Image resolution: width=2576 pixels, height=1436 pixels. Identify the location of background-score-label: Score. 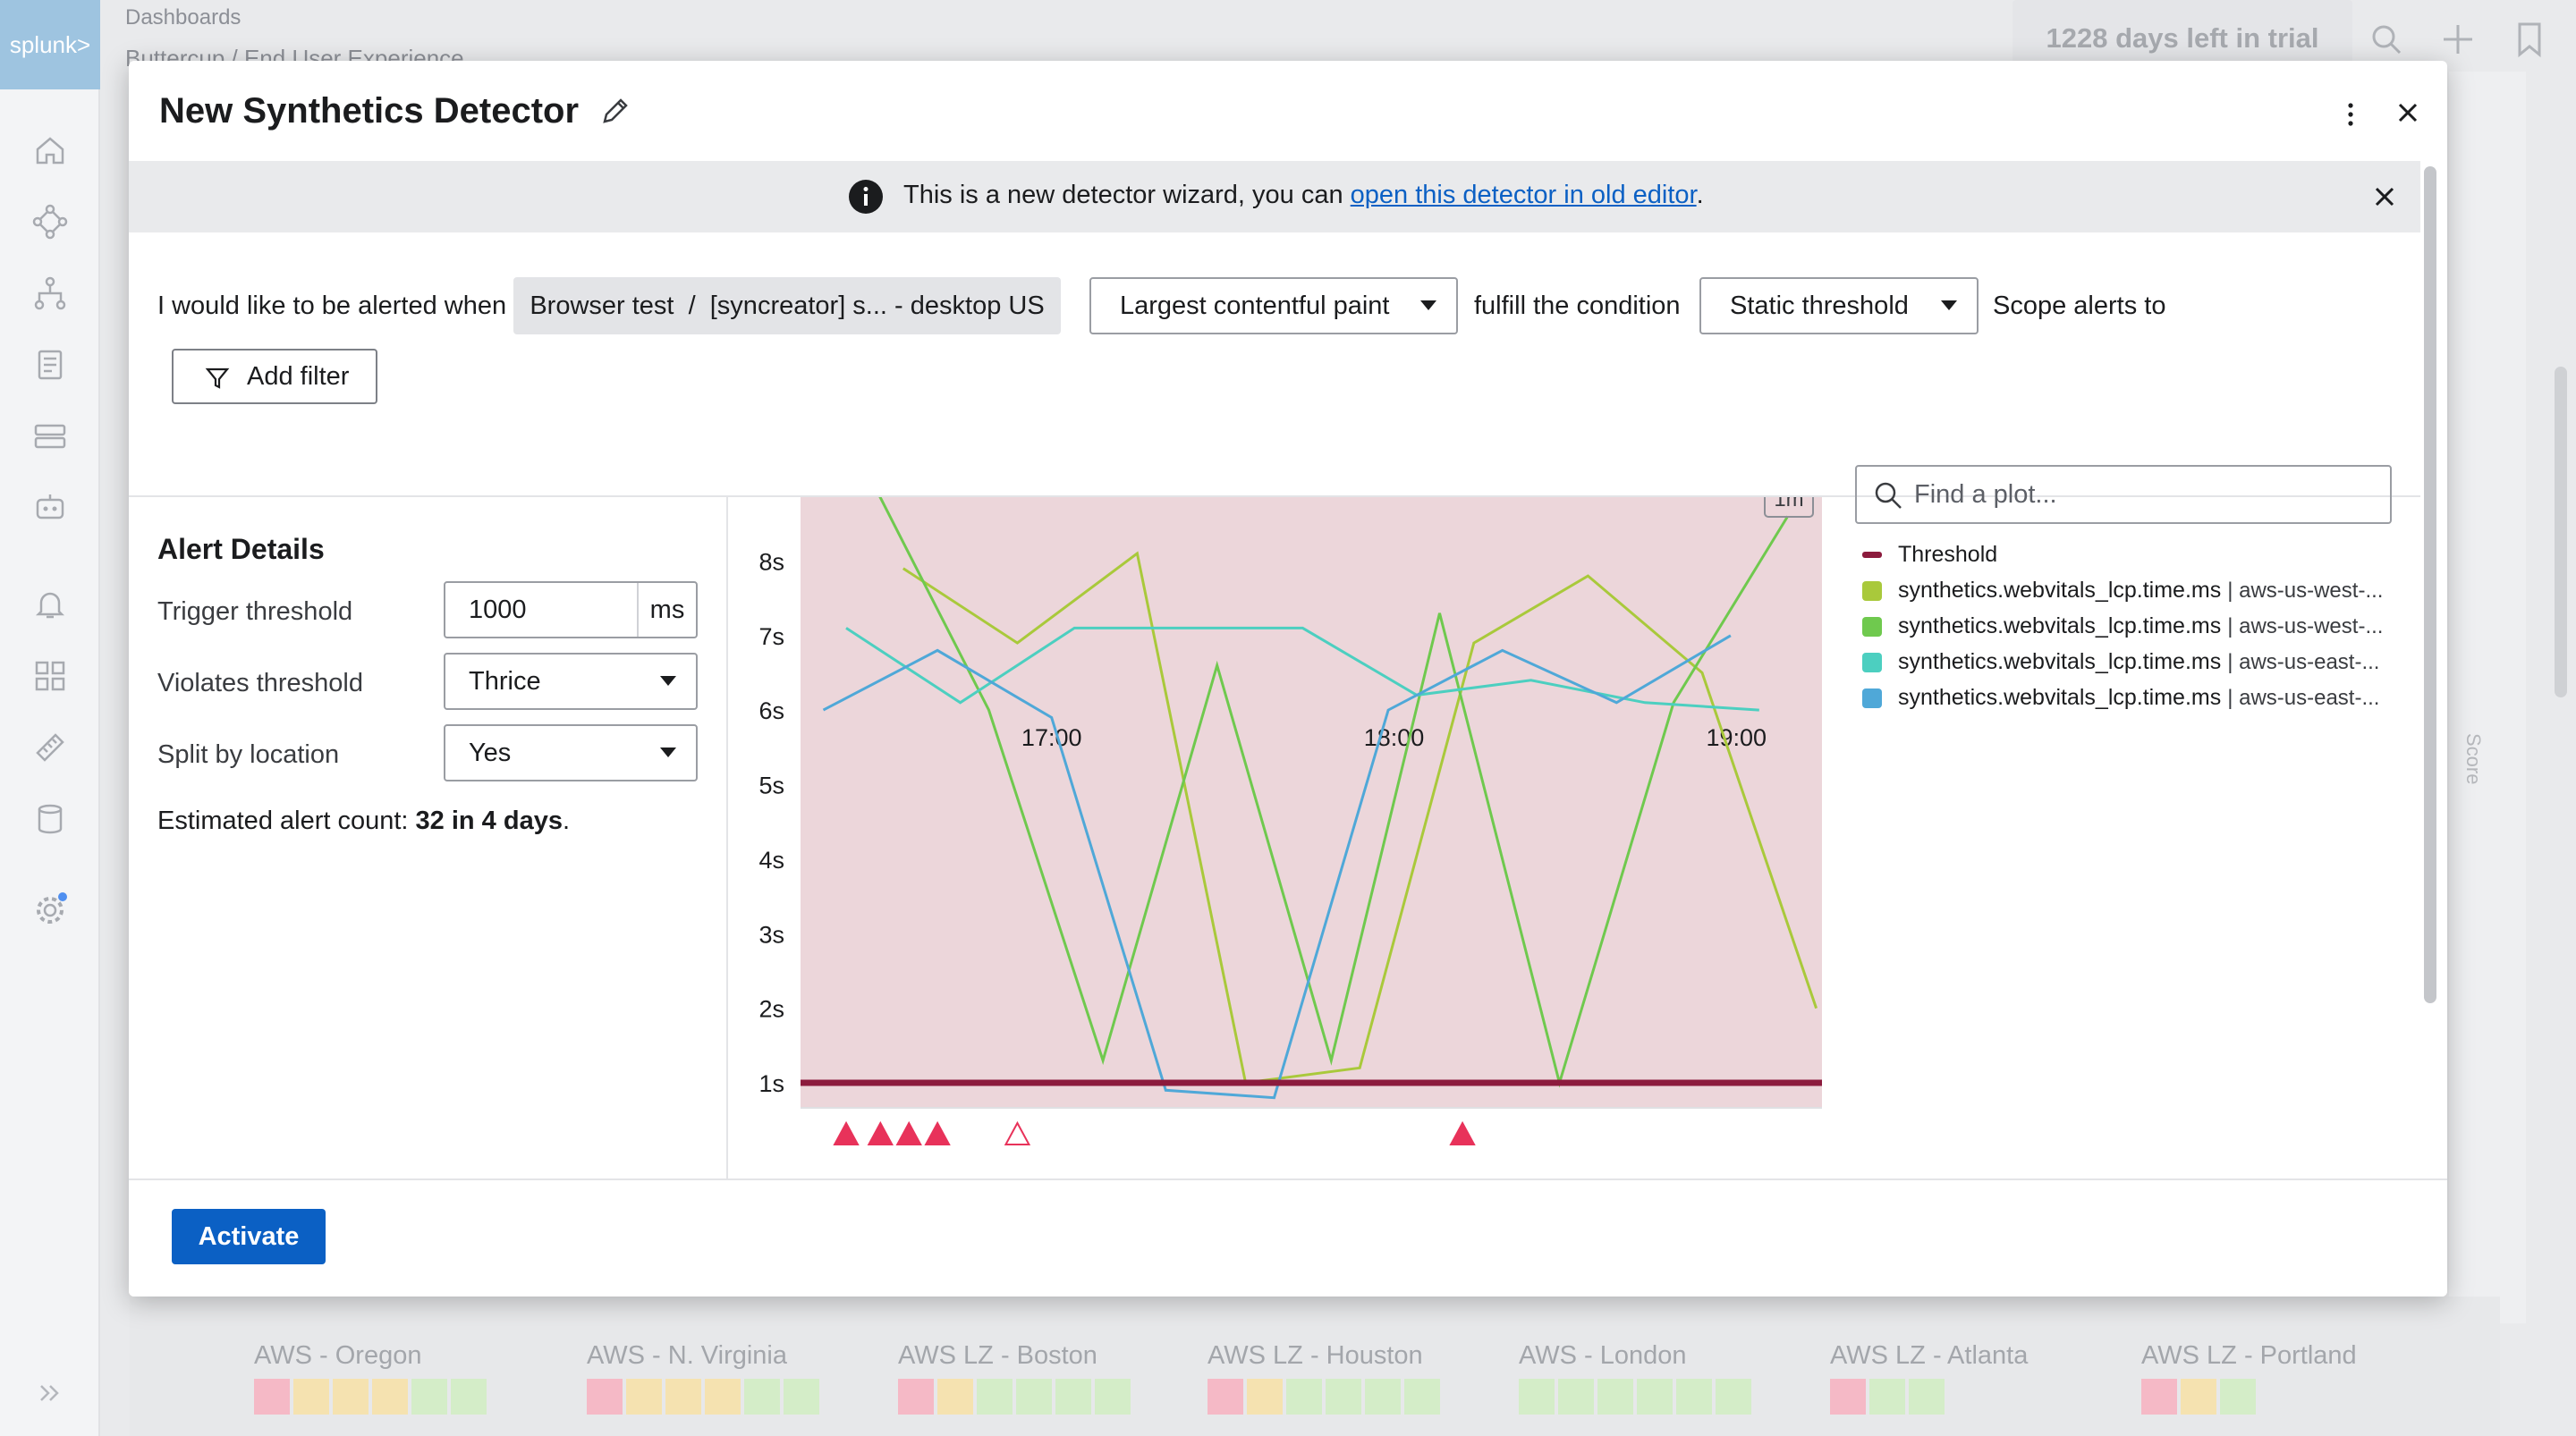
(2473, 759).